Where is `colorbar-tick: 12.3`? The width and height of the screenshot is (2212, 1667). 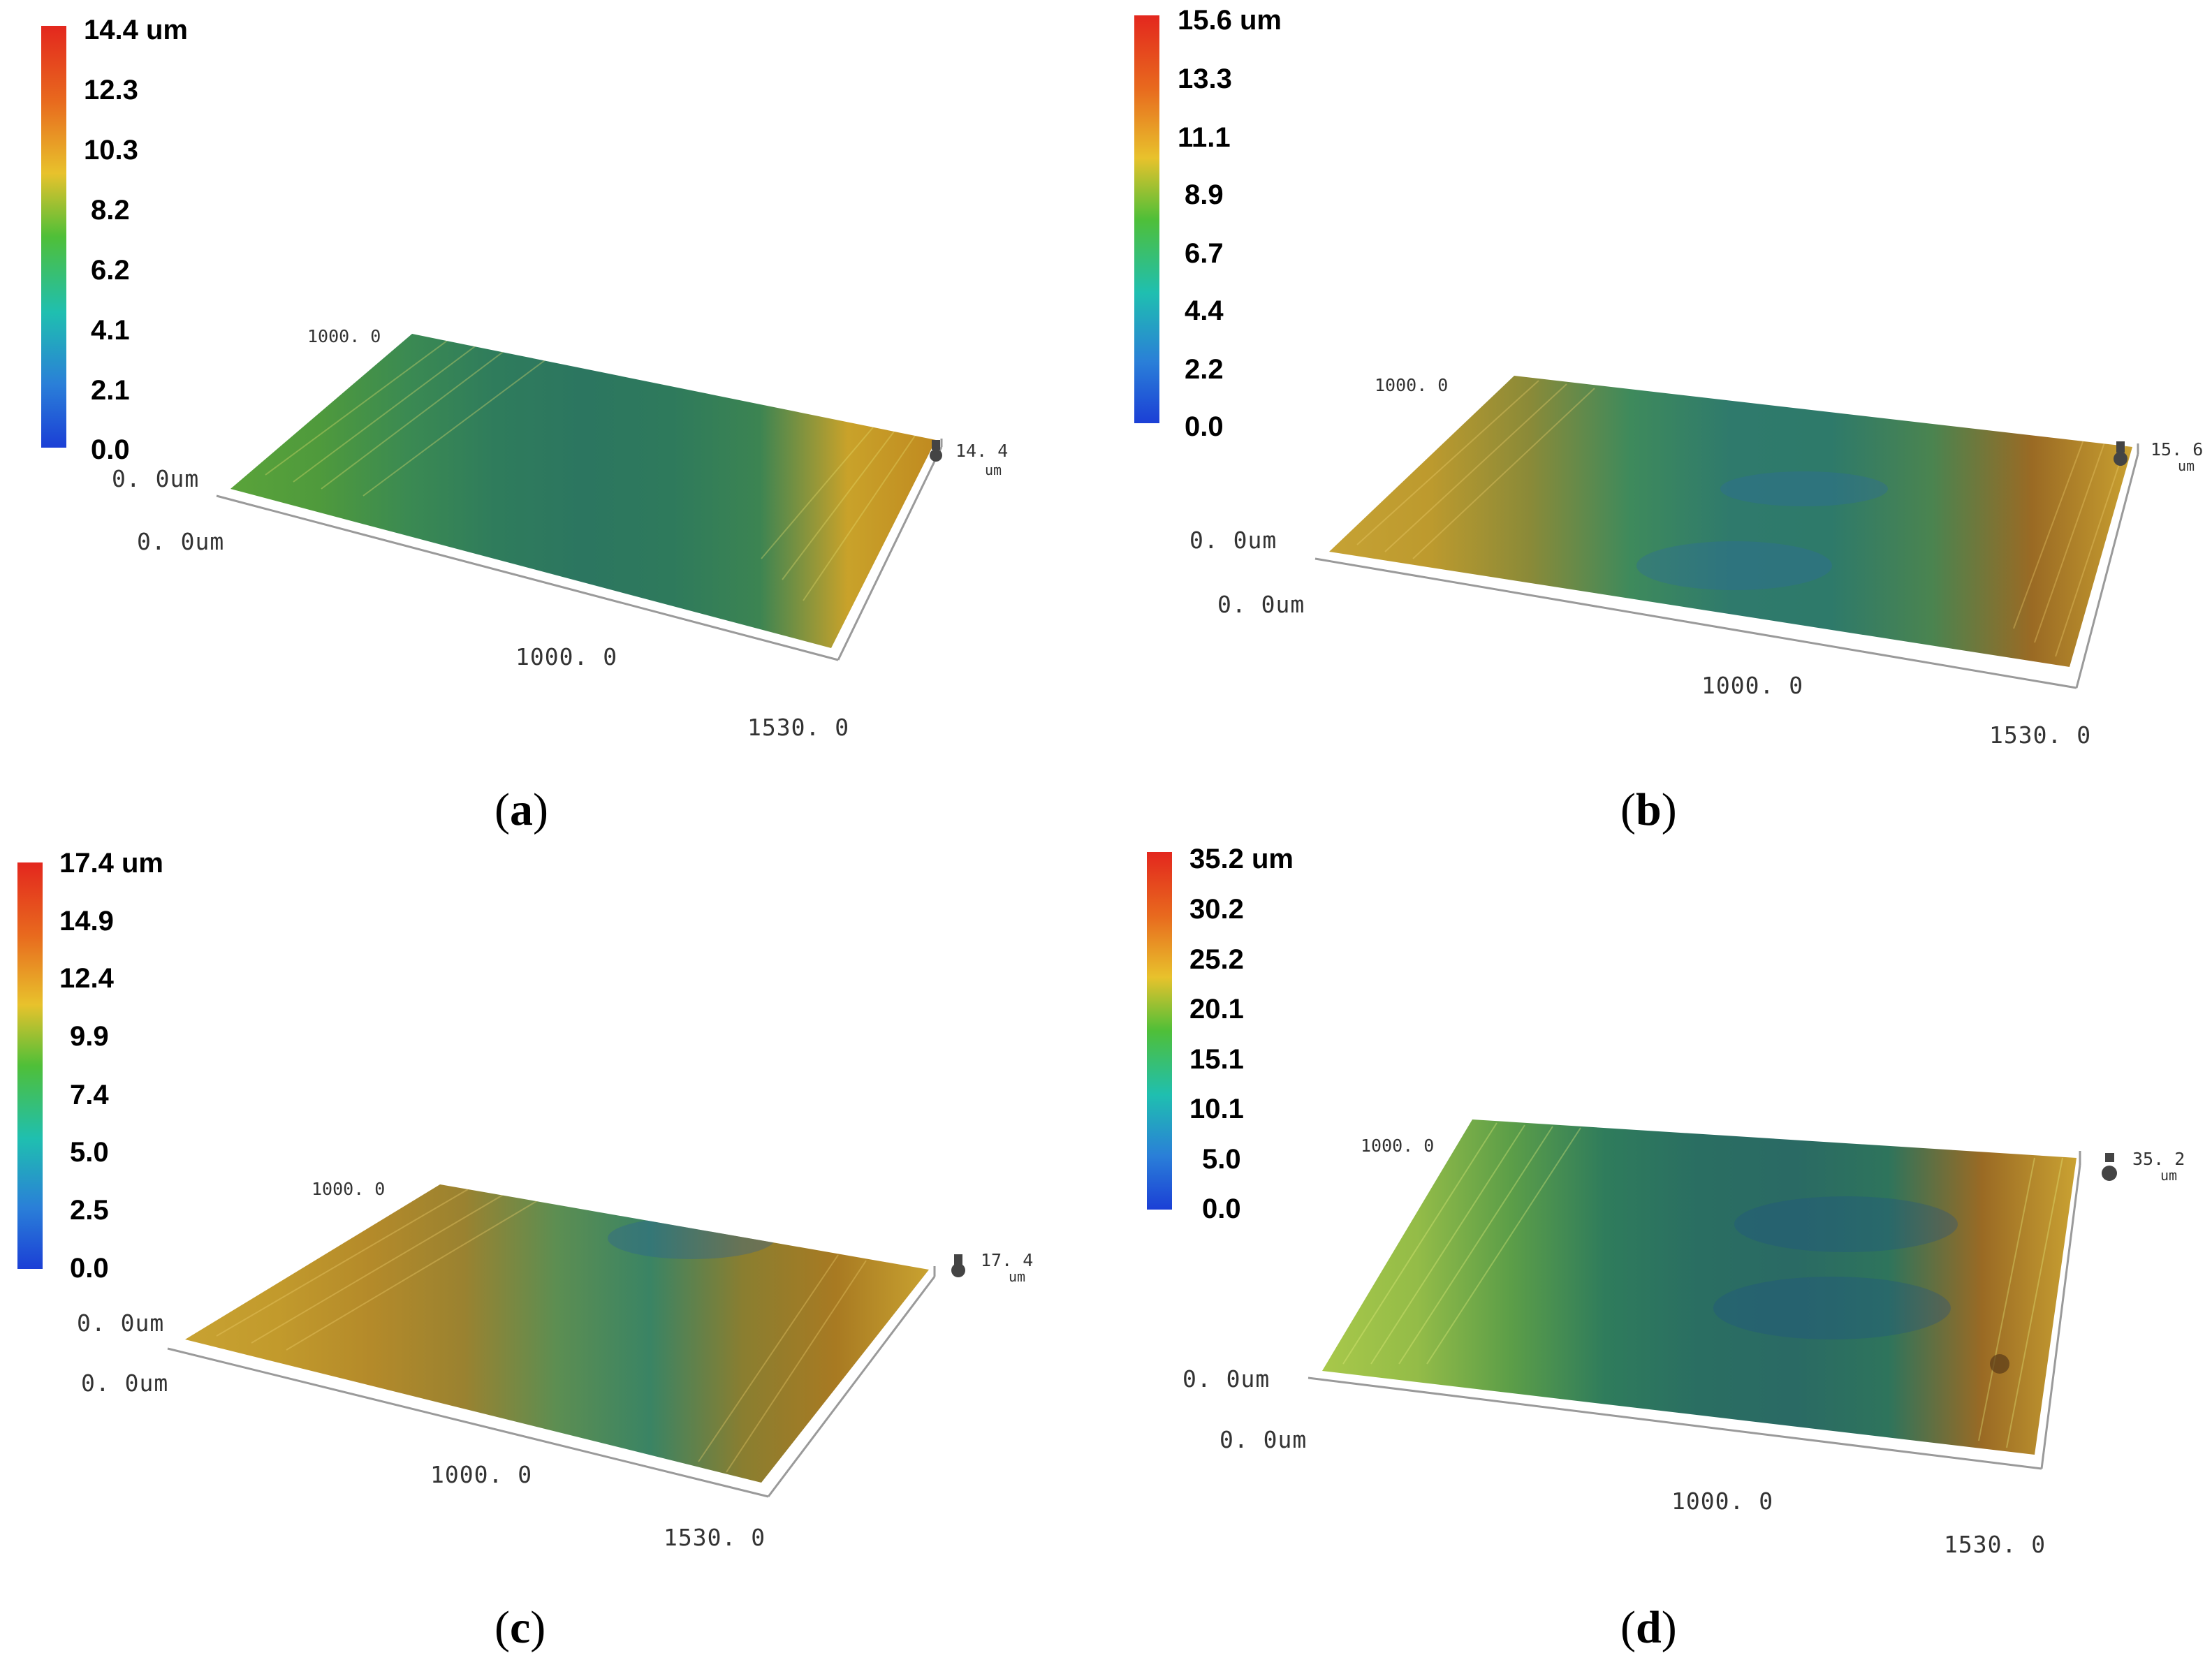 colorbar-tick: 12.3 is located at coordinates (111, 90).